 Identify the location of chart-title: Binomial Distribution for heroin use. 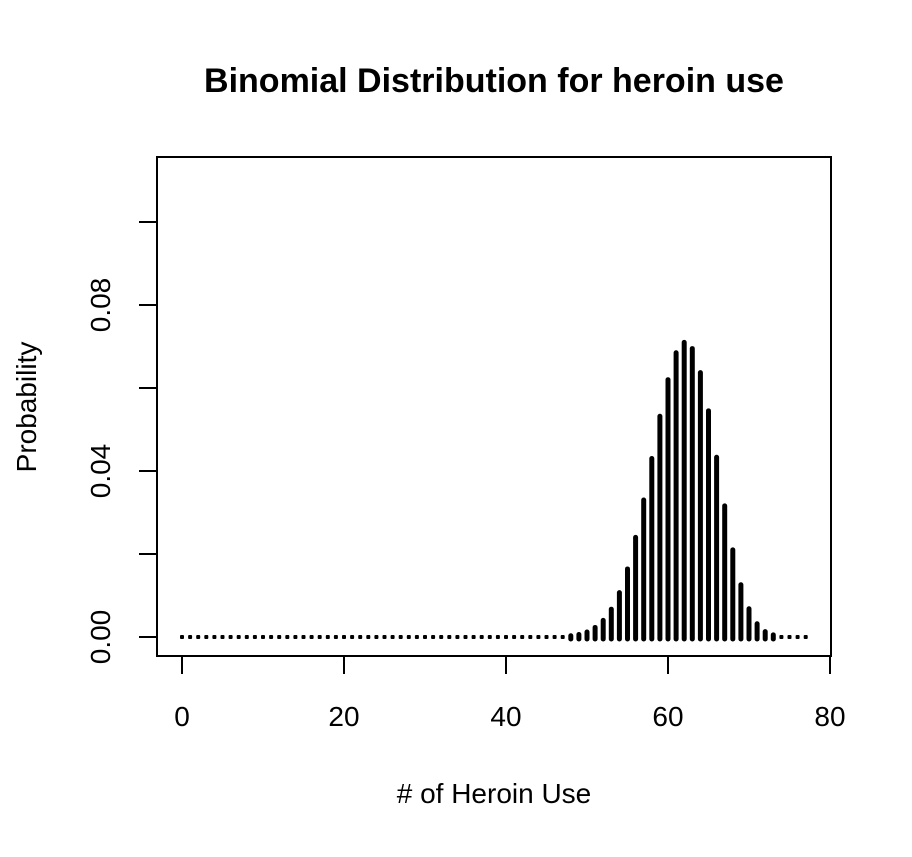
(494, 81).